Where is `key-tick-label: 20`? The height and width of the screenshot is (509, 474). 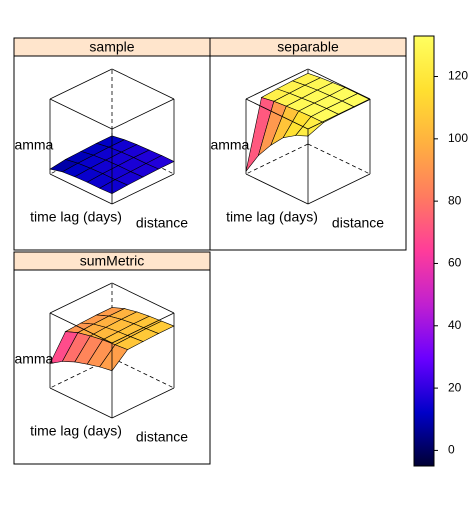 key-tick-label: 20 is located at coordinates (455, 387).